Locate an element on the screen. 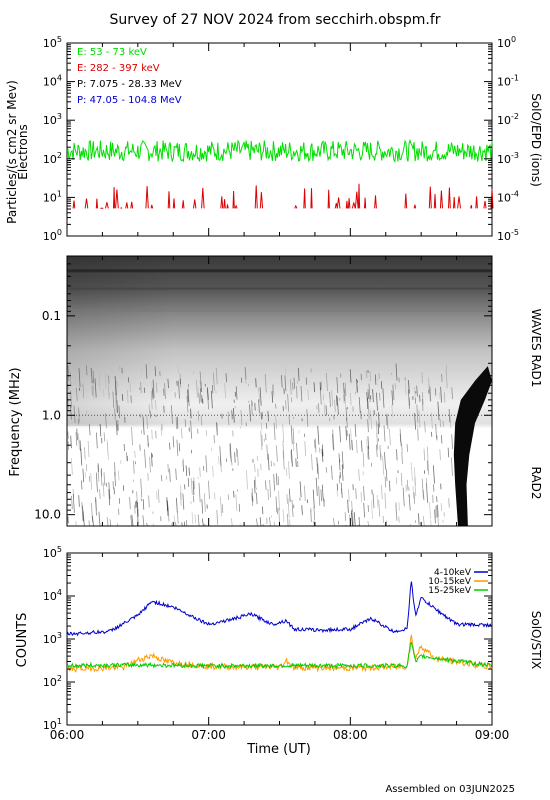 This screenshot has width=550, height=800. particles-y-tick-label: 100 is located at coordinates (52, 235).